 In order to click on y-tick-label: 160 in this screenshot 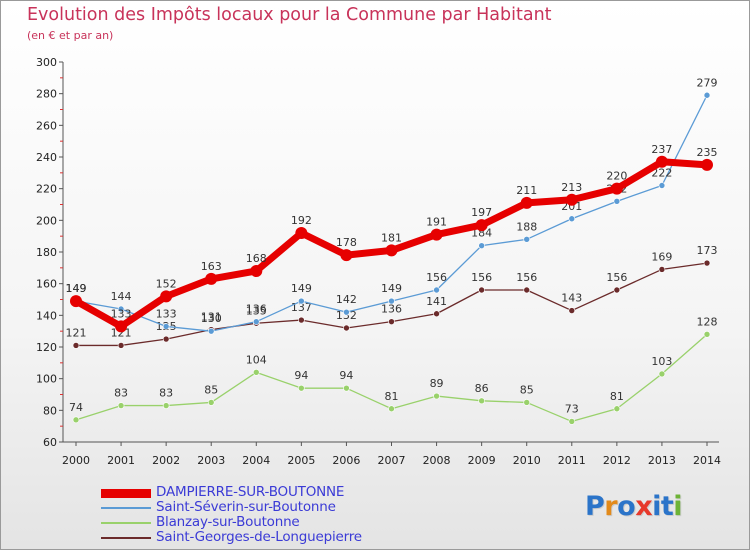, I will do `click(46, 284)`.